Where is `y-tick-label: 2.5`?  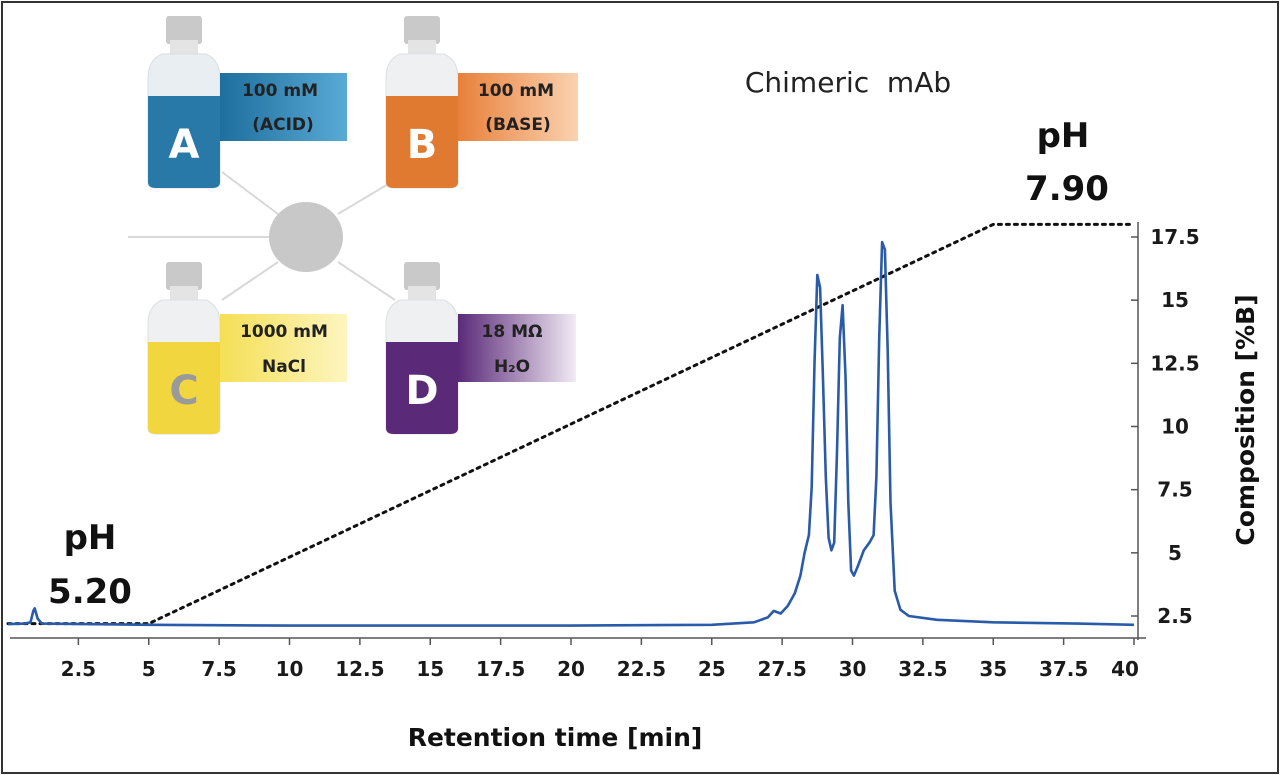 y-tick-label: 2.5 is located at coordinates (1174, 616).